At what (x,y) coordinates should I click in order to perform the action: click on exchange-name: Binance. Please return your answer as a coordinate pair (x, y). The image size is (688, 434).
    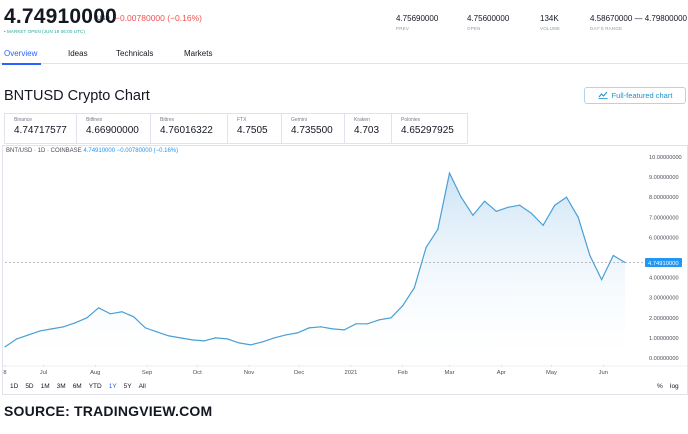
    Looking at the image, I should click on (23, 120).